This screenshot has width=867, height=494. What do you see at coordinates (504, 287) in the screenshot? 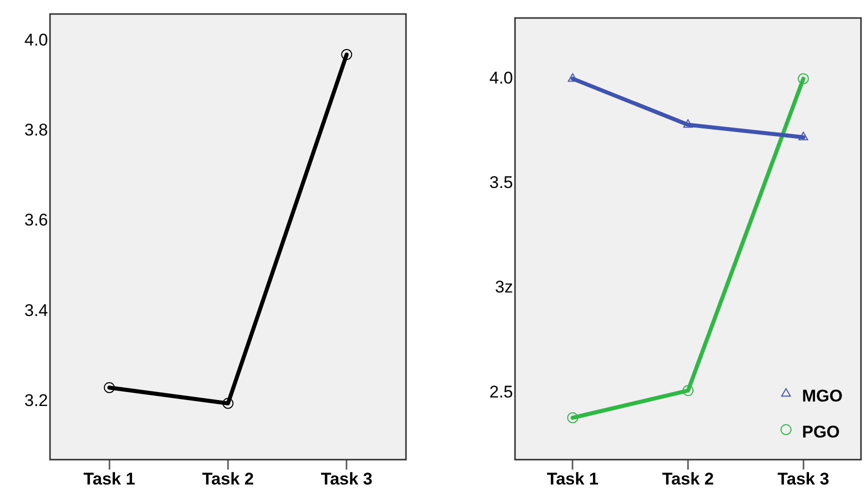
I see `y-tick-label: 3z` at bounding box center [504, 287].